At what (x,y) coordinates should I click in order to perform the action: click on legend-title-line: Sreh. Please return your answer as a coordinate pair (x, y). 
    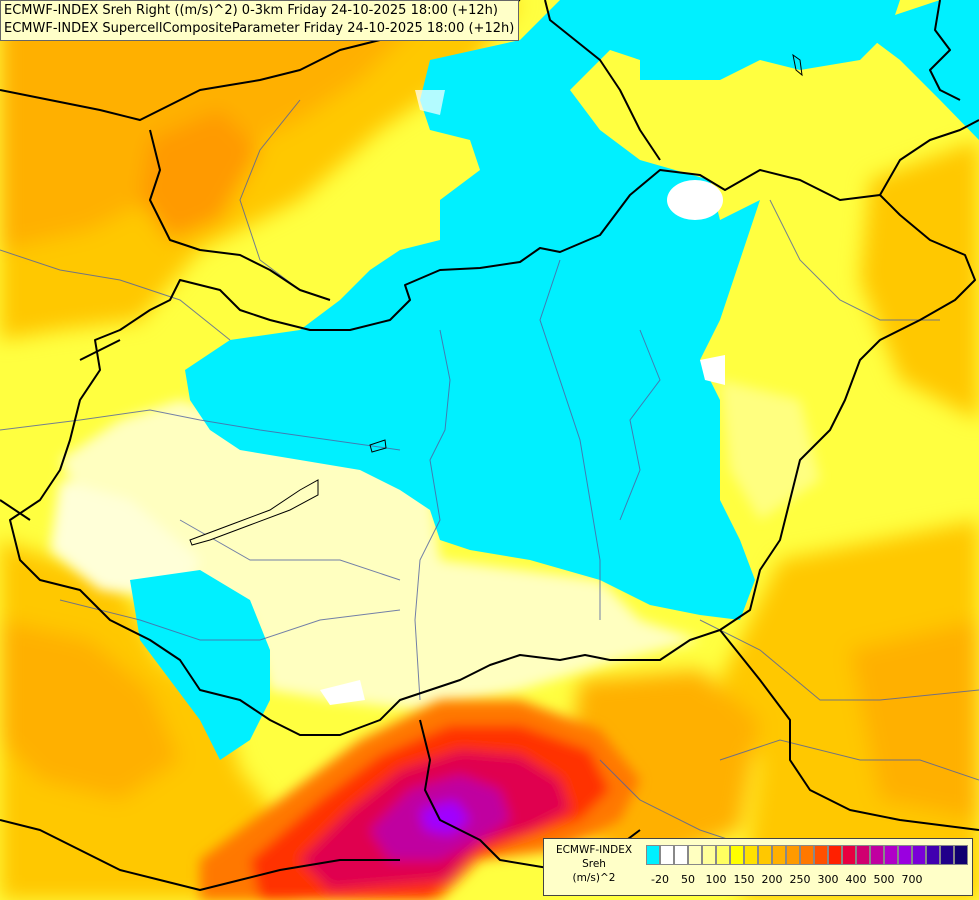
    Looking at the image, I should click on (594, 864).